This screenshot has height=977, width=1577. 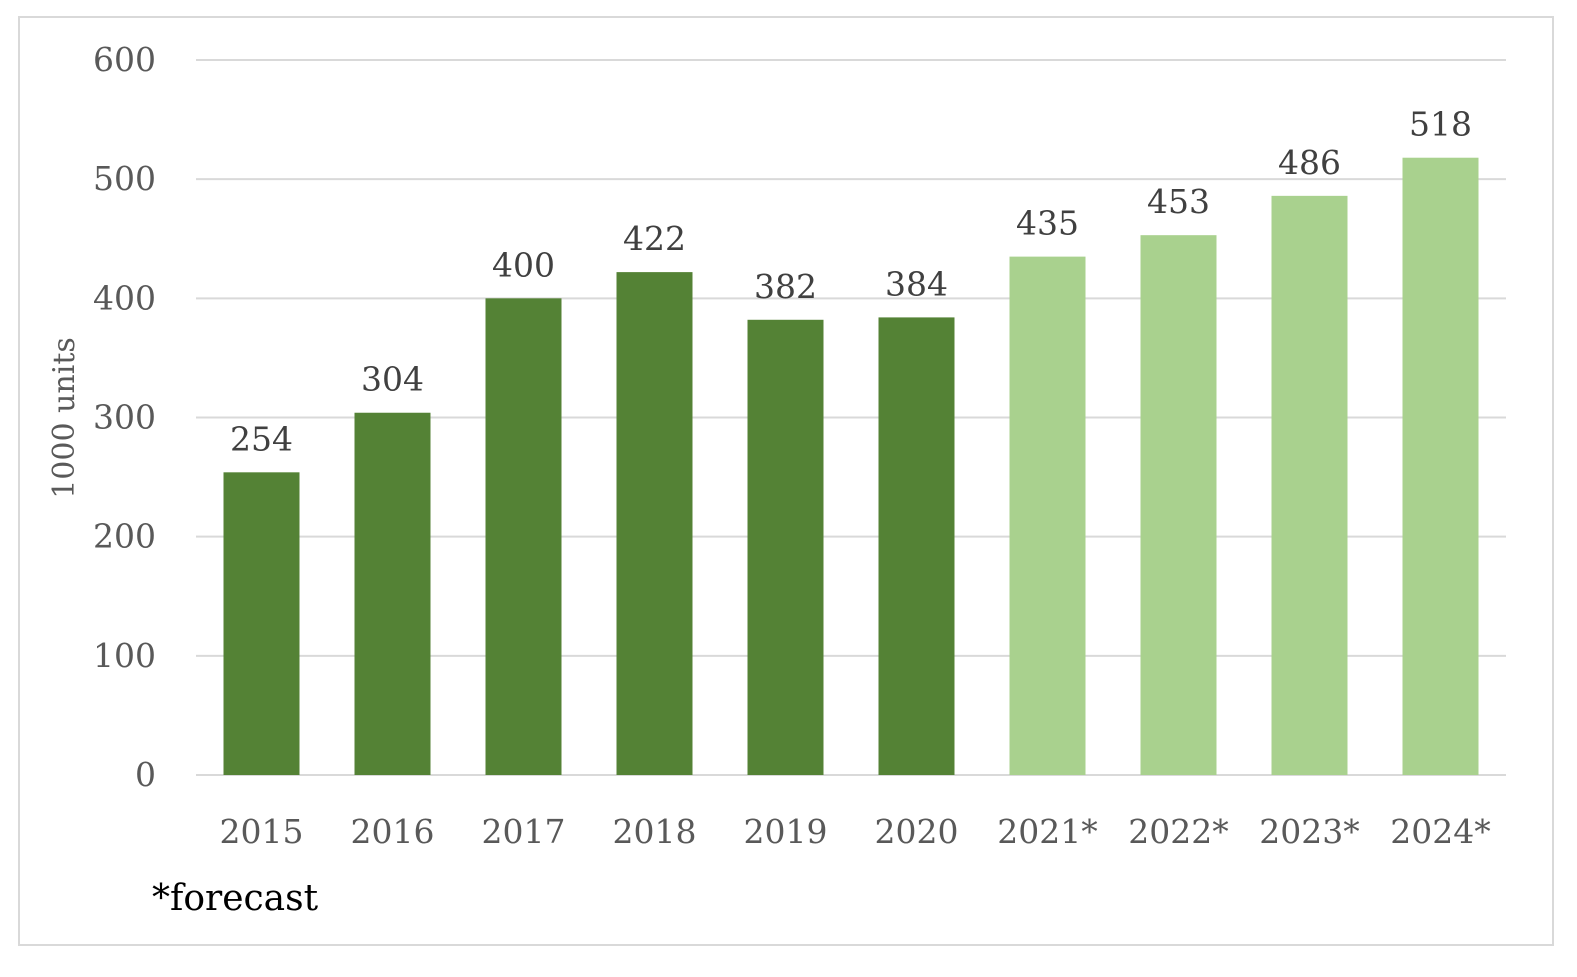 I want to click on y-tick-label: 0, so click(x=145, y=774).